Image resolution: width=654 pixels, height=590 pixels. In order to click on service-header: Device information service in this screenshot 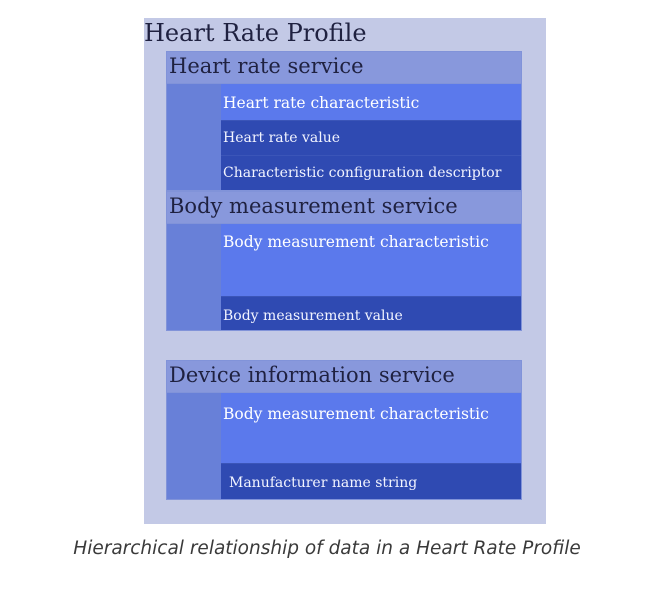, I will do `click(344, 377)`.